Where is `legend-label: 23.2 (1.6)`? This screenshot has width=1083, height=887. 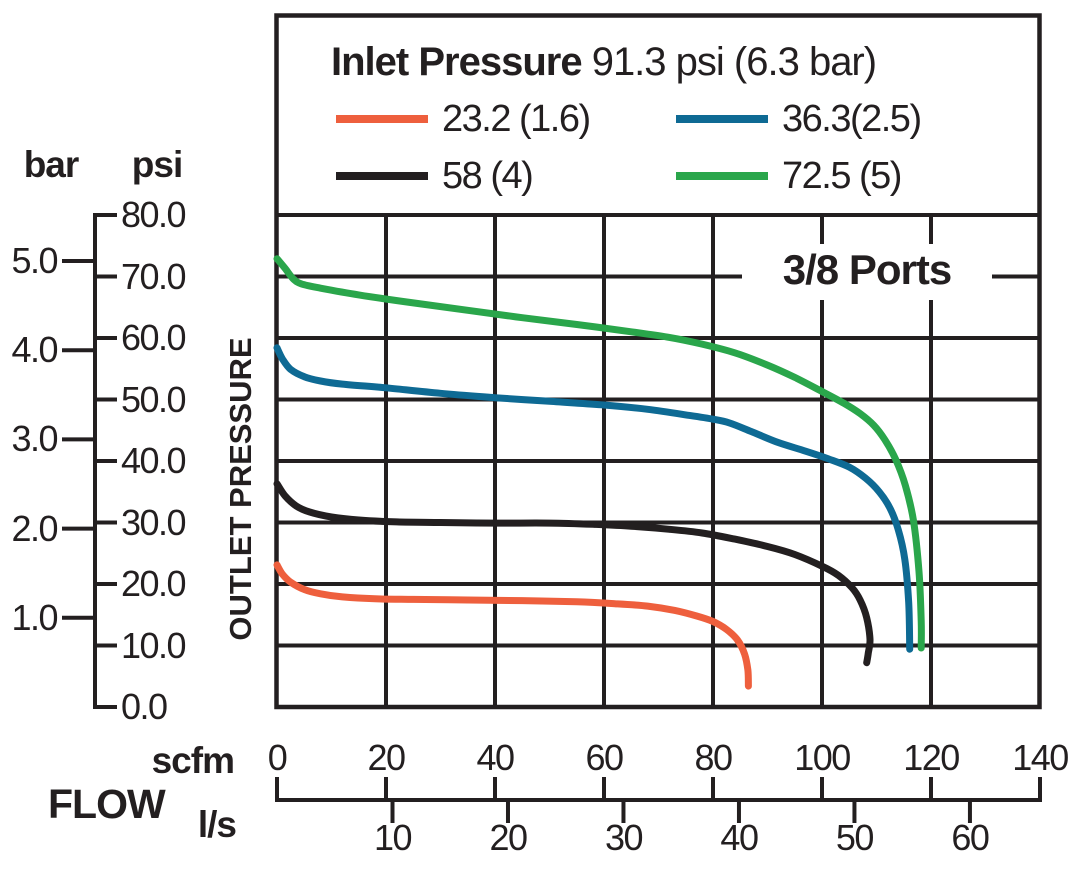
legend-label: 23.2 (1.6) is located at coordinates (516, 119).